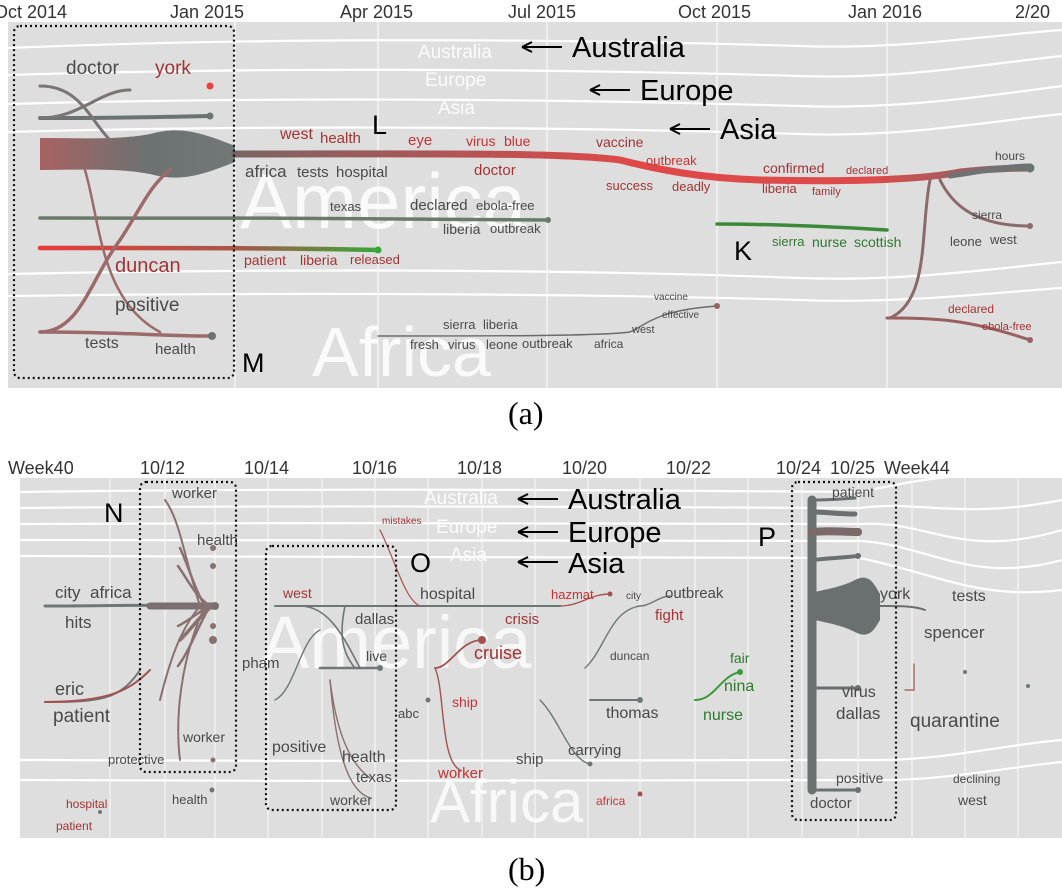 This screenshot has height=891, width=1062. Describe the element at coordinates (565, 732) in the screenshot. I see `stream-b-carrying` at that location.